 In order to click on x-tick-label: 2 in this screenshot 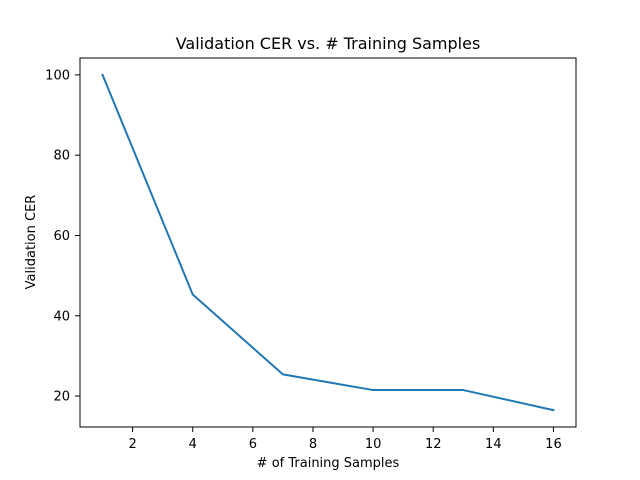, I will do `click(132, 444)`.